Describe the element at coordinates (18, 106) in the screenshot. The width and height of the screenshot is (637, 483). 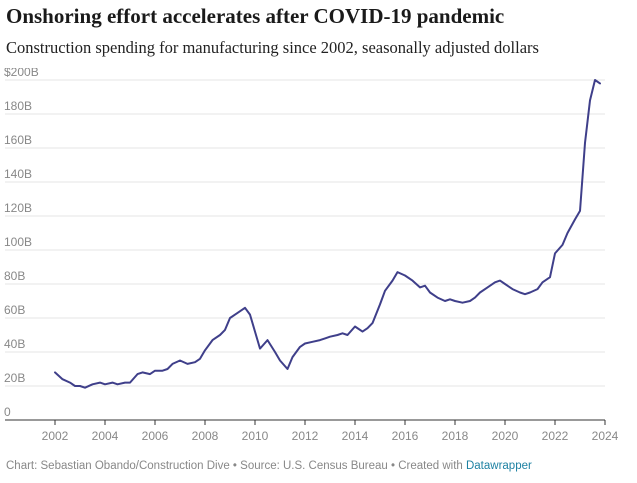
I see `y-tick-label: 180B` at that location.